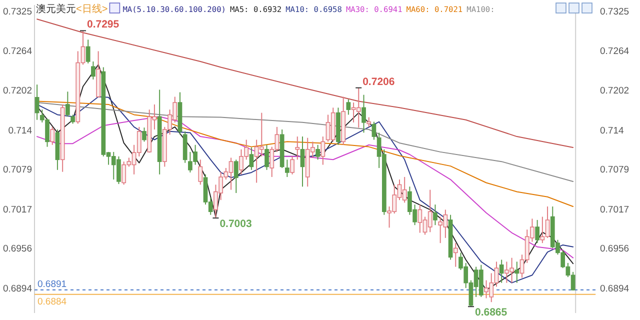 The width and height of the screenshot is (640, 320). What do you see at coordinates (17, 12) in the screenshot?
I see `y-tick-label: 0.7325` at bounding box center [17, 12].